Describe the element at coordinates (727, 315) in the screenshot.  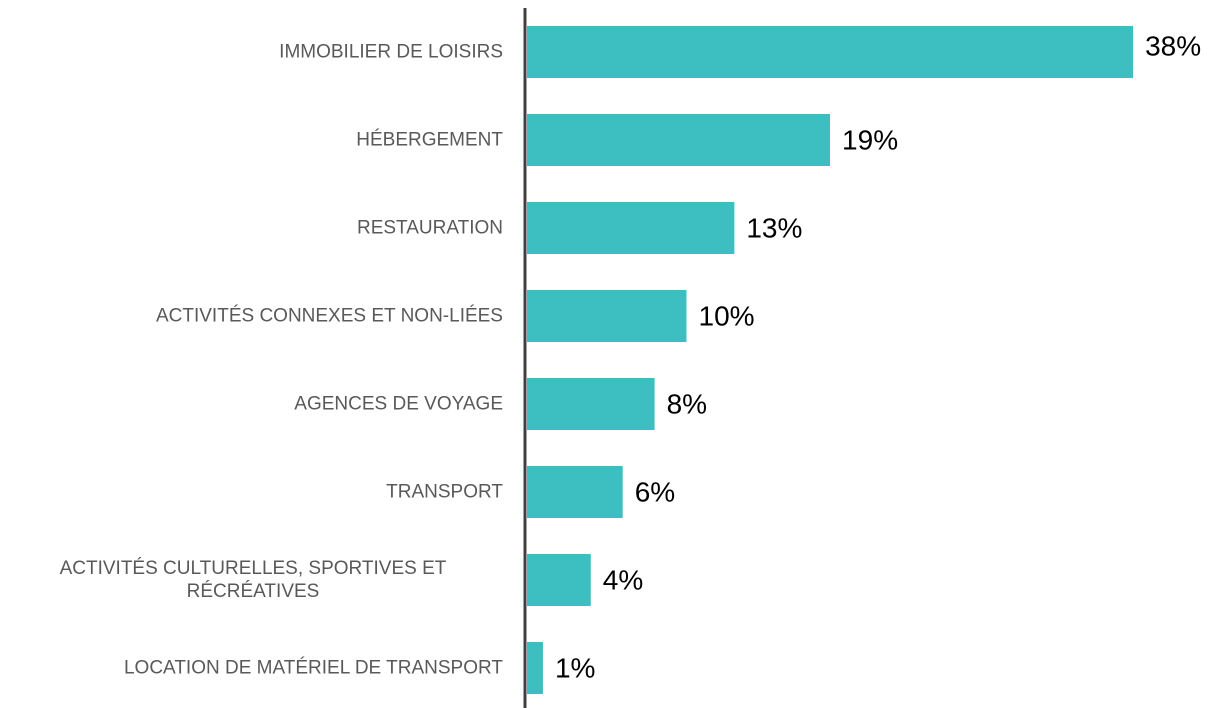
I see `value-label: 10%` at that location.